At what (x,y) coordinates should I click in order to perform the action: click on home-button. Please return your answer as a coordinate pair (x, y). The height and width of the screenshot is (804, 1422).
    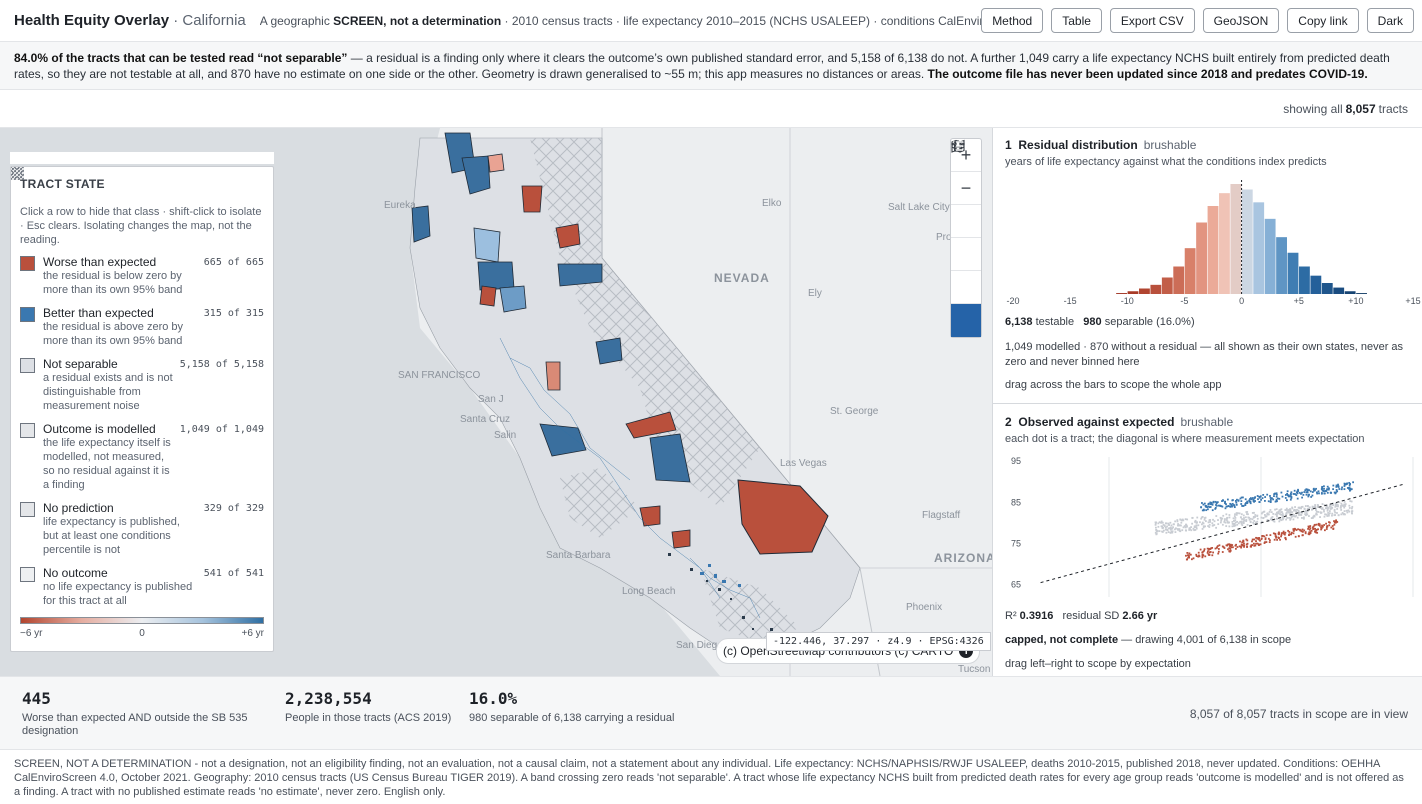
    Looking at the image, I should click on (966, 189).